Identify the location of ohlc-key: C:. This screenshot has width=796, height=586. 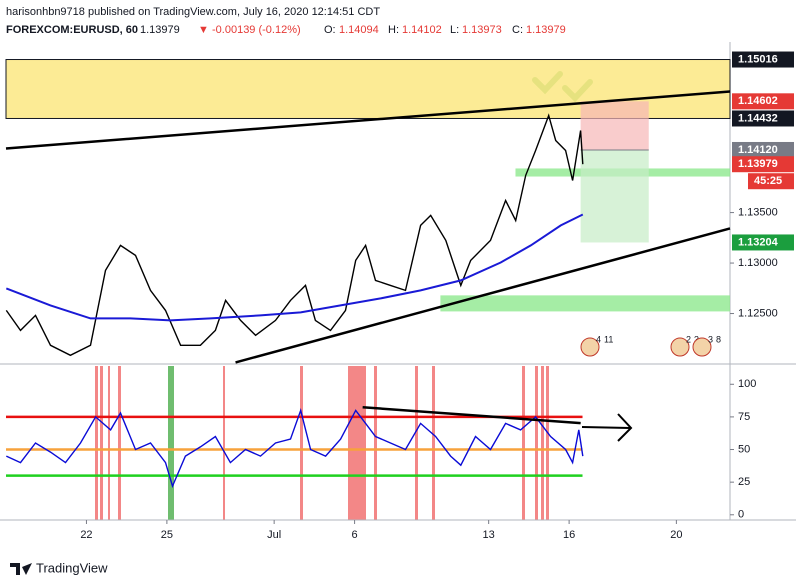
(517, 30).